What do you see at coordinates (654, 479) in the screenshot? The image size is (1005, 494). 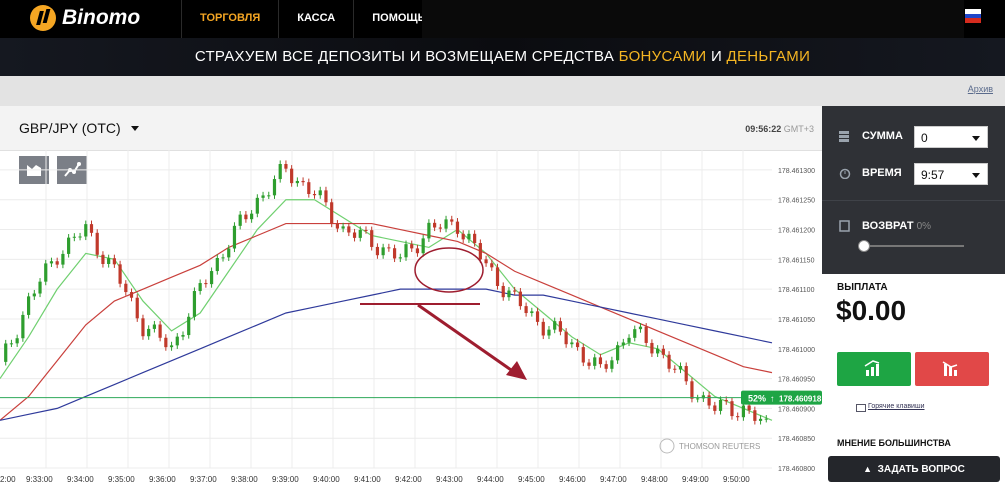 I see `x-tick-label: 9:48:00` at bounding box center [654, 479].